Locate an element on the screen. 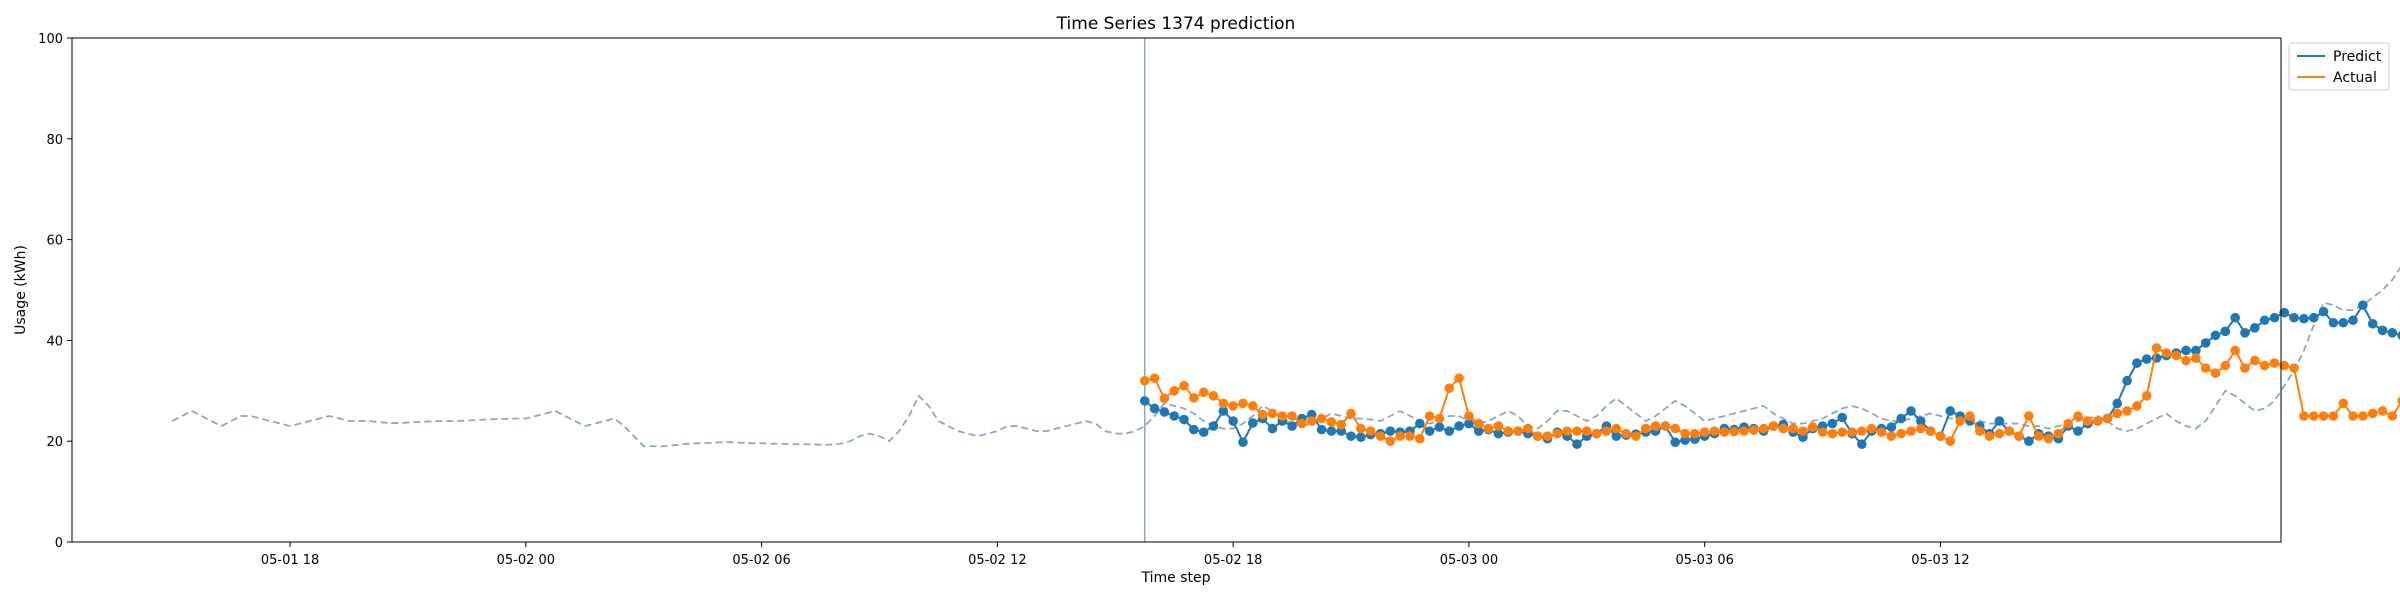  x-tick-label: 05-02 06 is located at coordinates (761, 560).